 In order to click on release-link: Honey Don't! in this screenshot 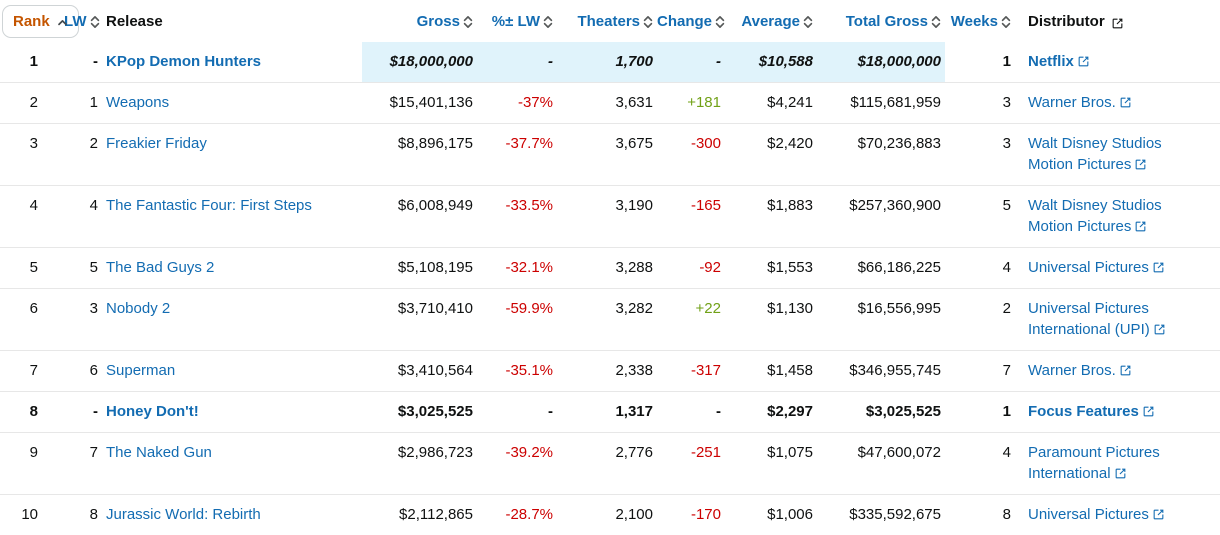, I will do `click(152, 411)`.